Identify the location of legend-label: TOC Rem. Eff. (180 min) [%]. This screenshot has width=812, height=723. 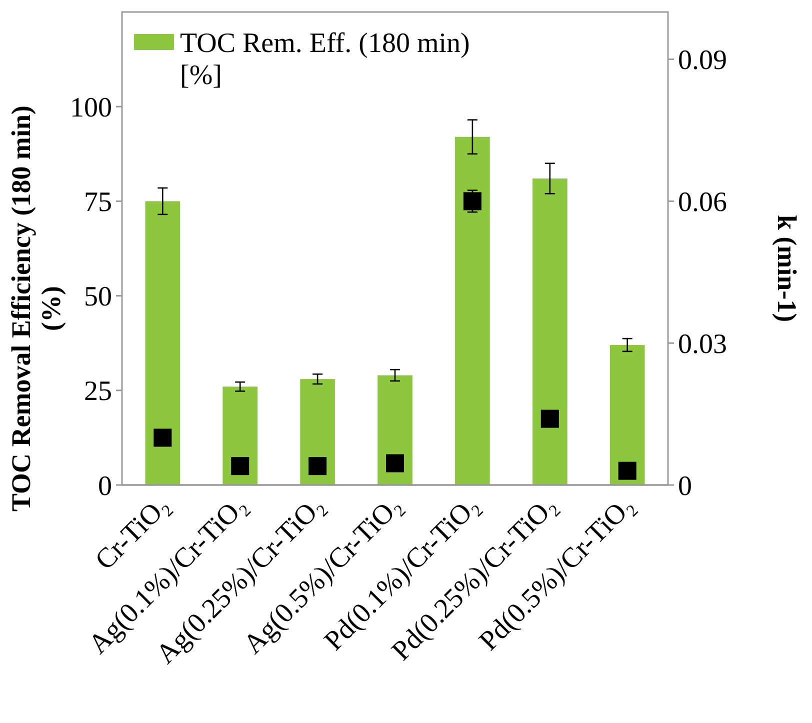
(325, 59).